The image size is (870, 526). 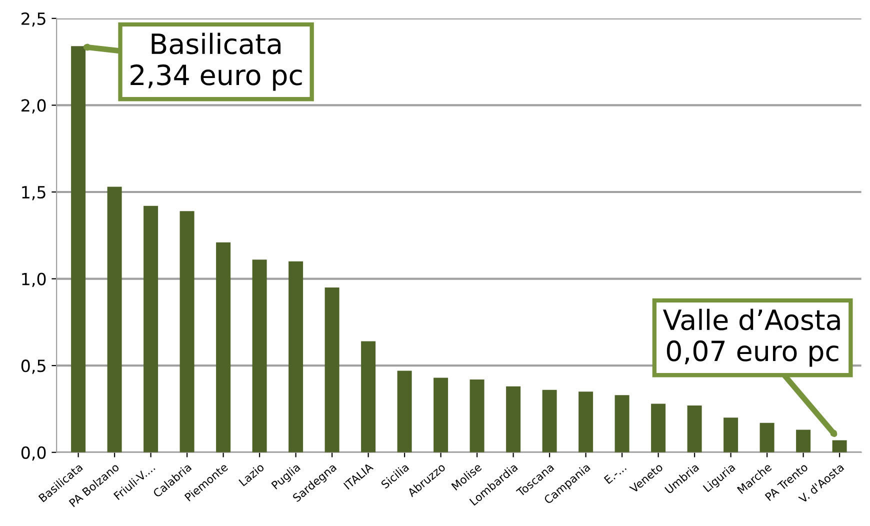 I want to click on y-tick-label: 2,5, so click(x=34, y=19).